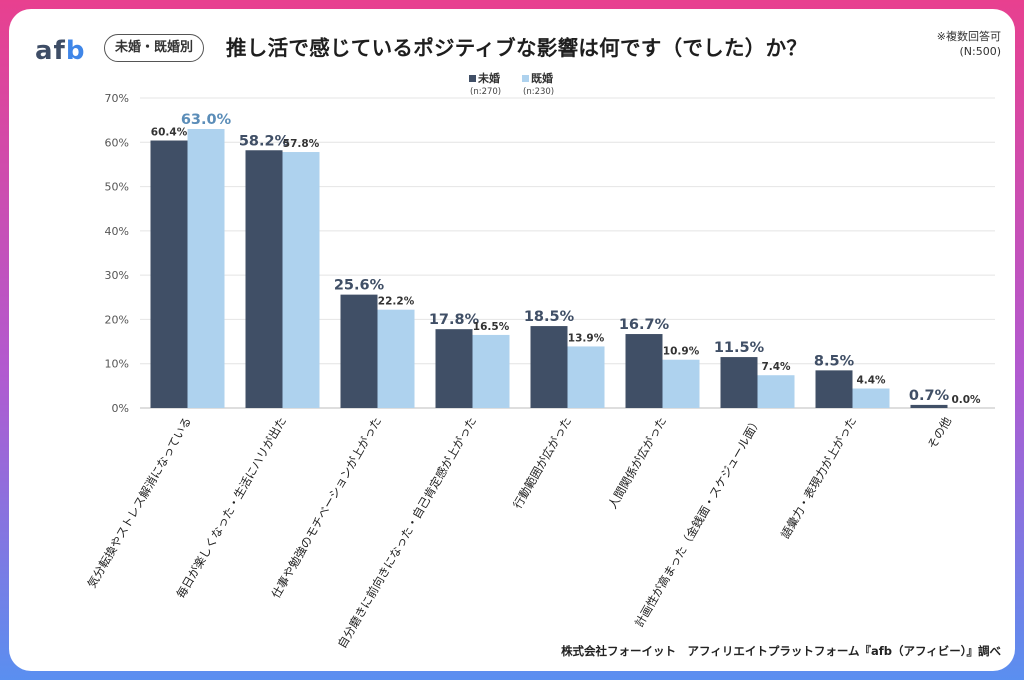 The image size is (1024, 680). Describe the element at coordinates (231, 508) in the screenshot. I see `category-label: 毎日が楽しくなった・生活にハリが出た` at that location.